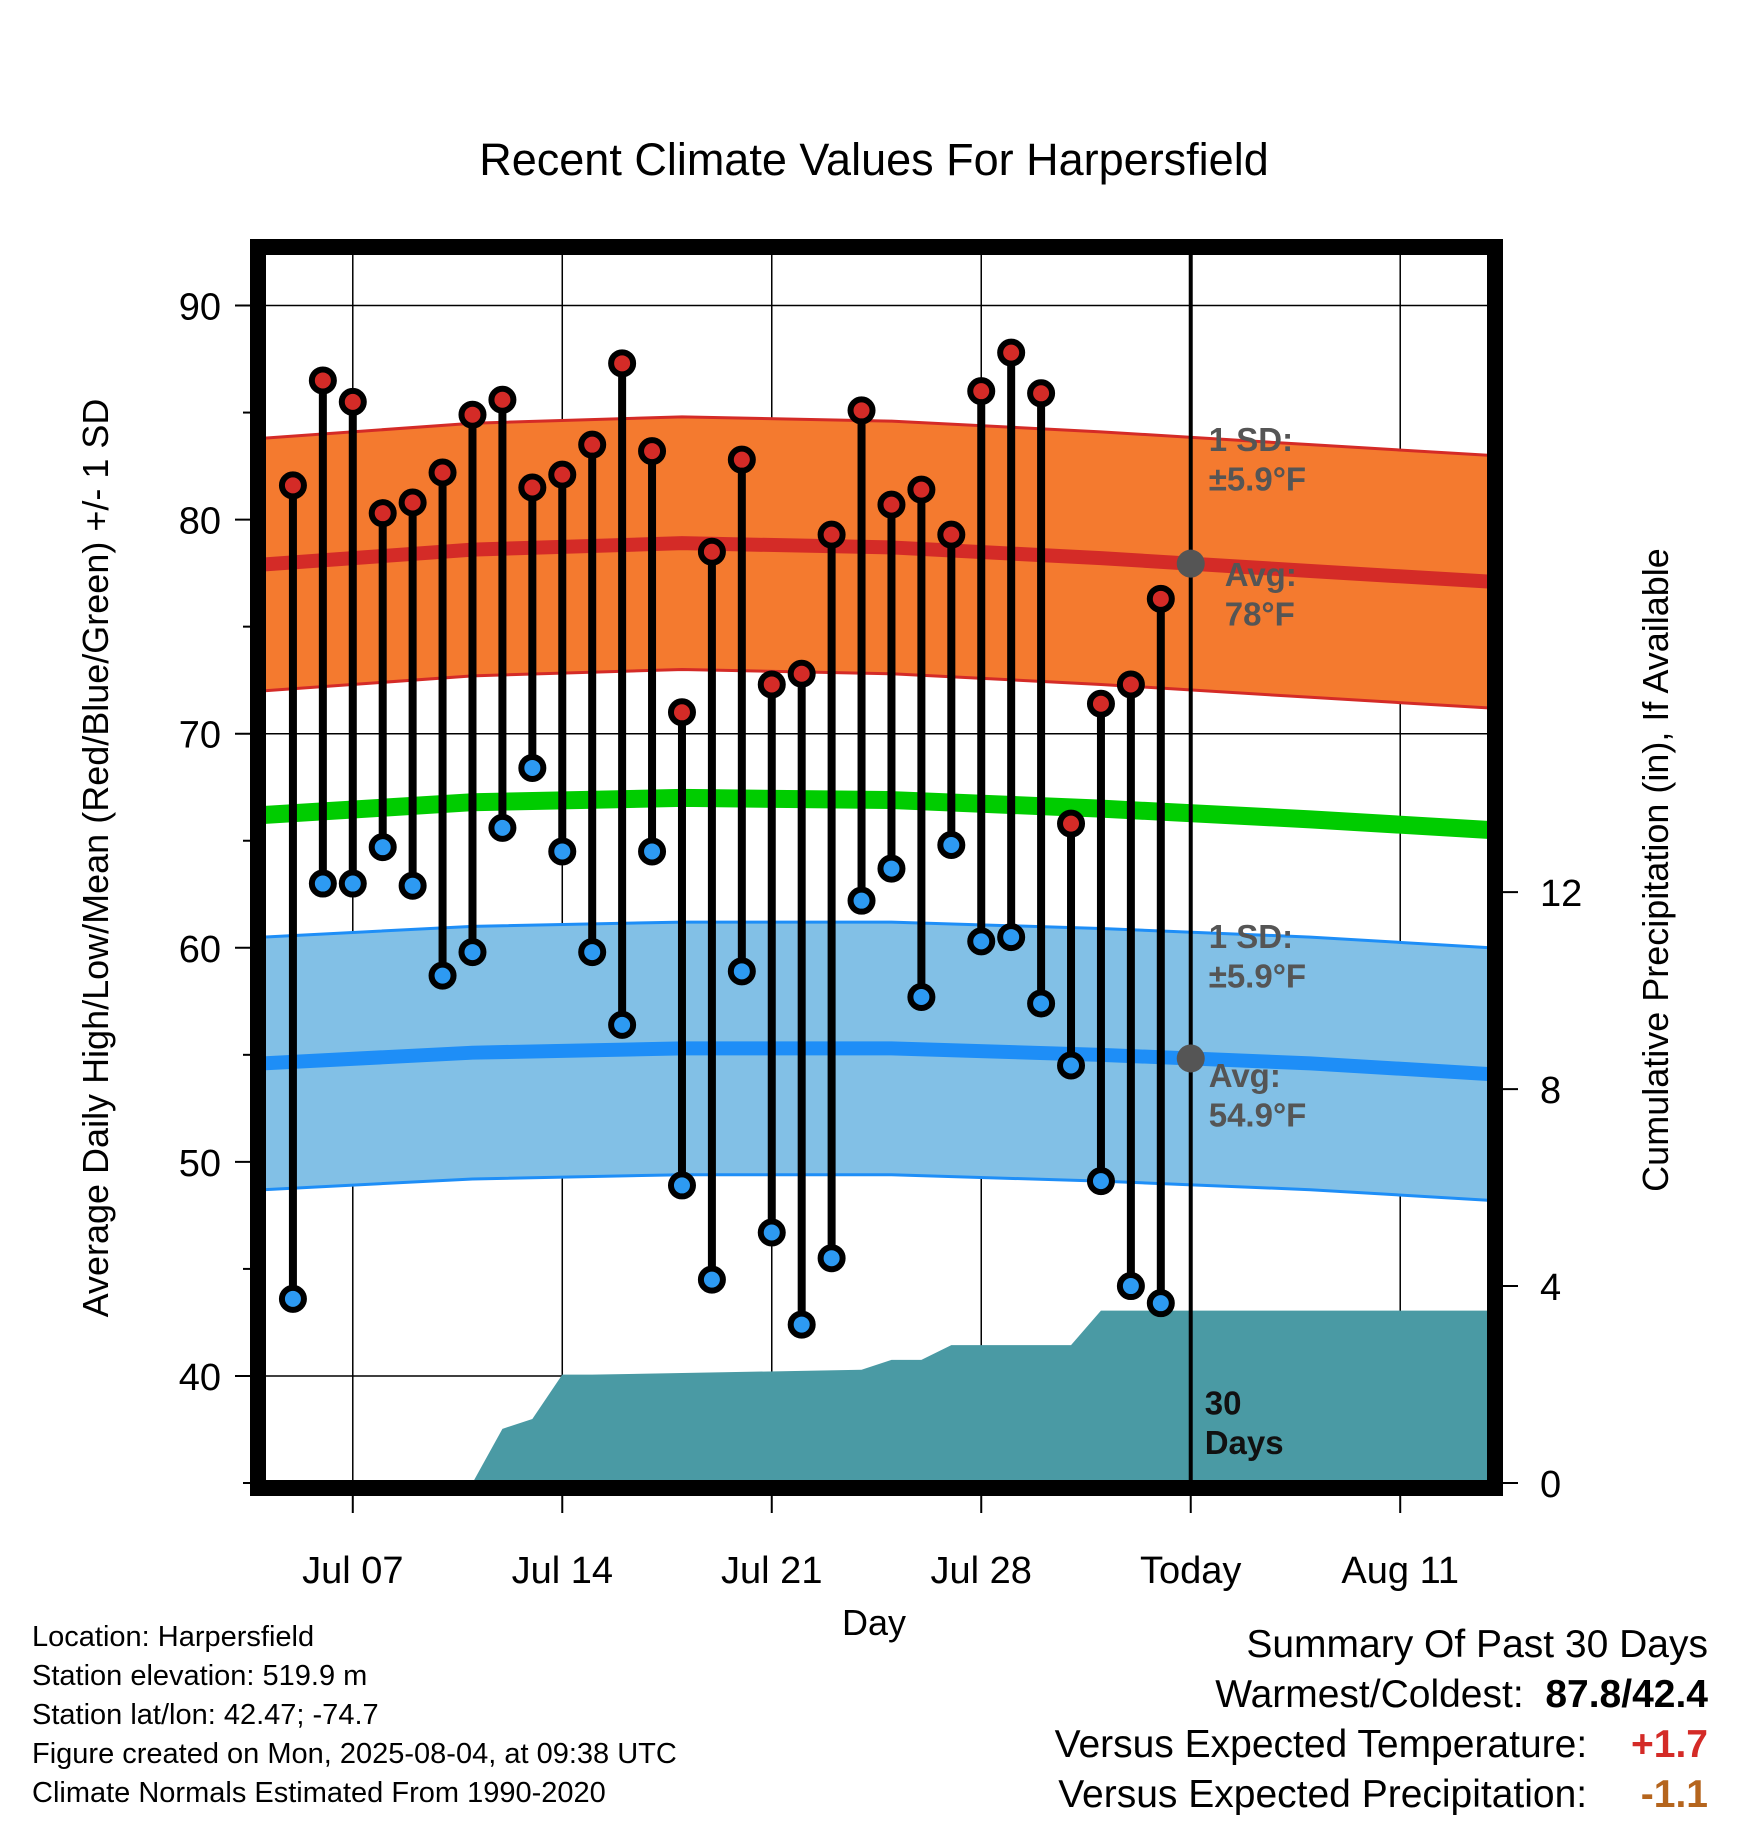 The image size is (1748, 1828). I want to click on x-tick-label: Today, so click(1190, 1571).